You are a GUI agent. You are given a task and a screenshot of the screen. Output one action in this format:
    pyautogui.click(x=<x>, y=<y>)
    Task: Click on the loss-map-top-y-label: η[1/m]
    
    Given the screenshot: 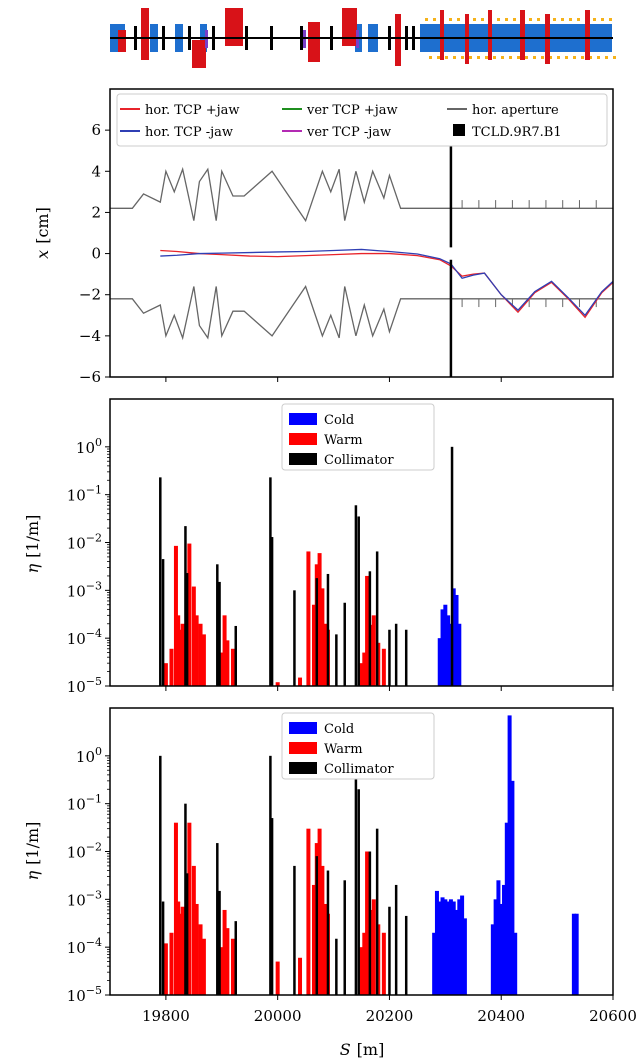 What is the action you would take?
    pyautogui.click(x=32, y=544)
    